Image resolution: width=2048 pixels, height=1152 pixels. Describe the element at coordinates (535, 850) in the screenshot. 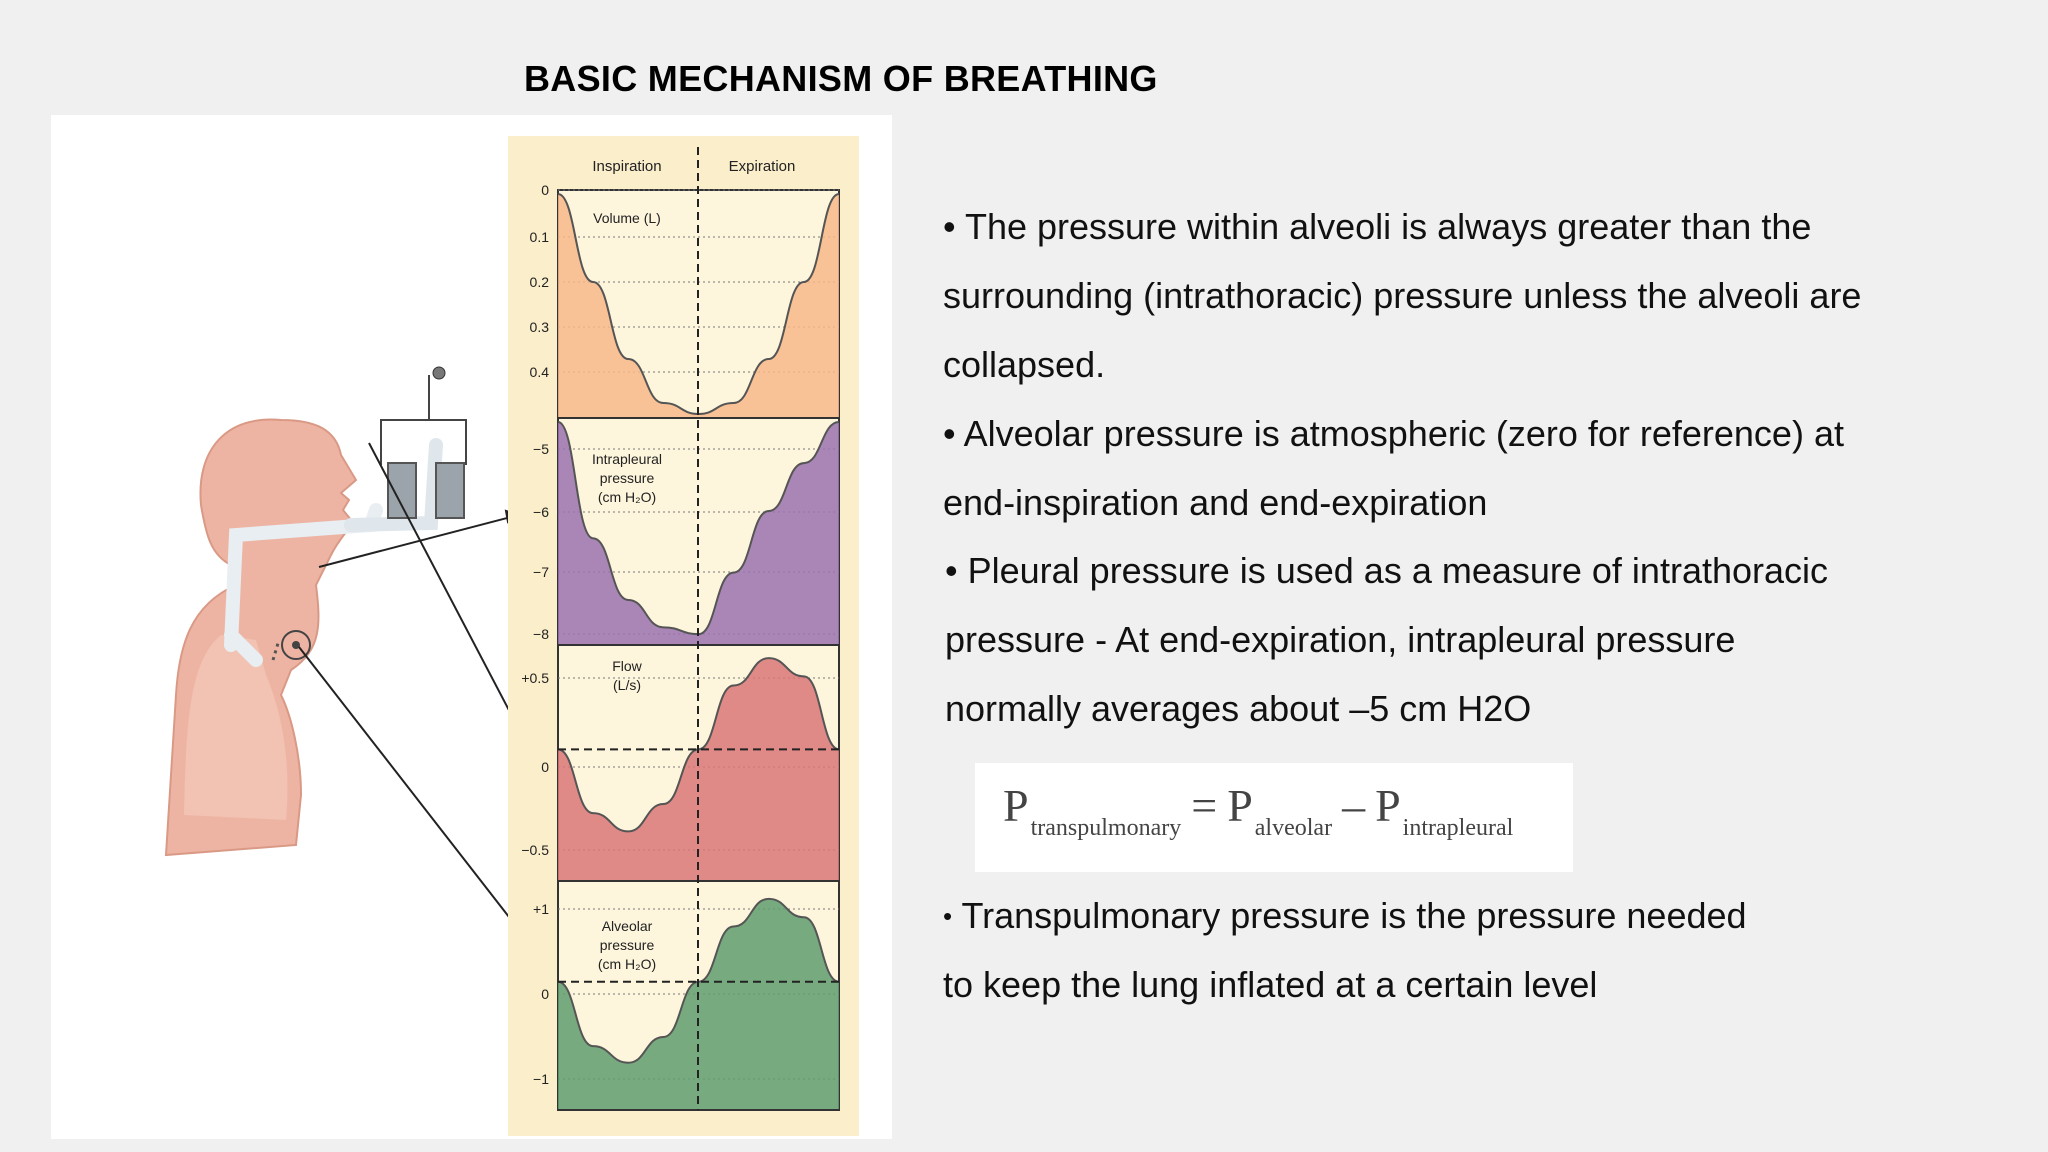

I see `tick-label-2-2: −0.5` at that location.